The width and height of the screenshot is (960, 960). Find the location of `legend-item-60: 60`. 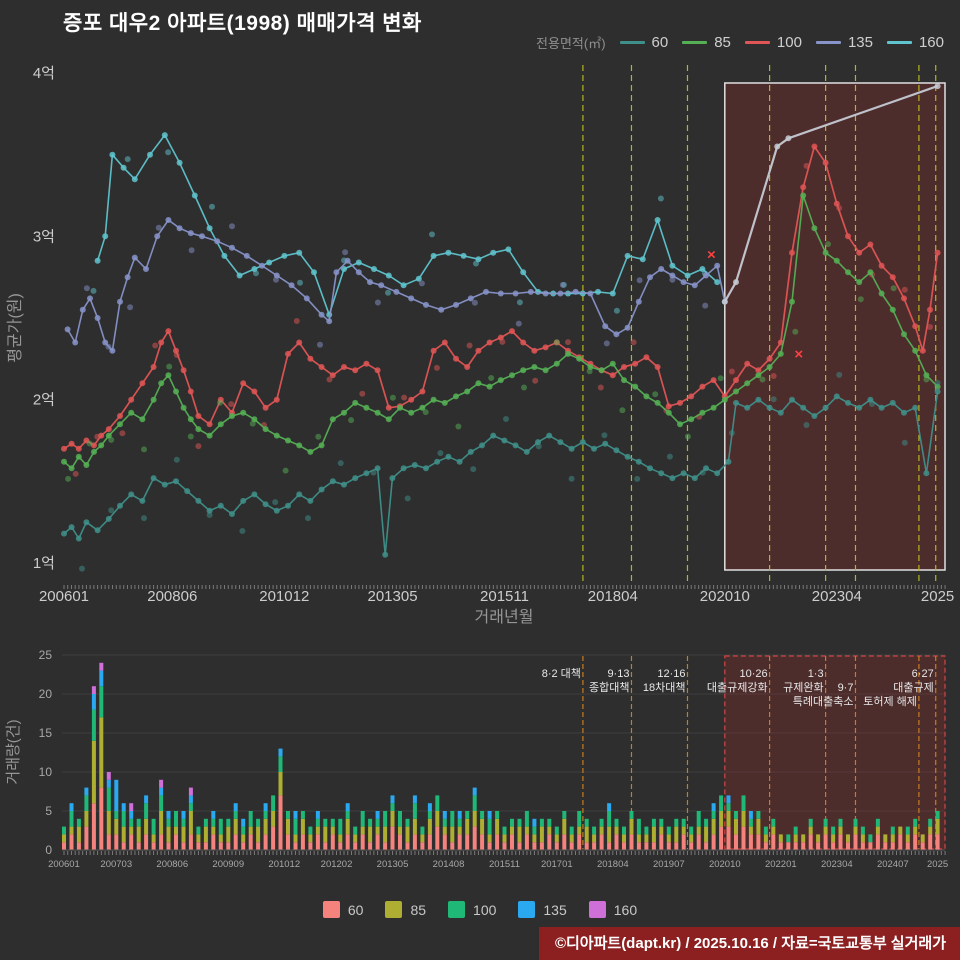

legend-item-60: 60 is located at coordinates (643, 42).